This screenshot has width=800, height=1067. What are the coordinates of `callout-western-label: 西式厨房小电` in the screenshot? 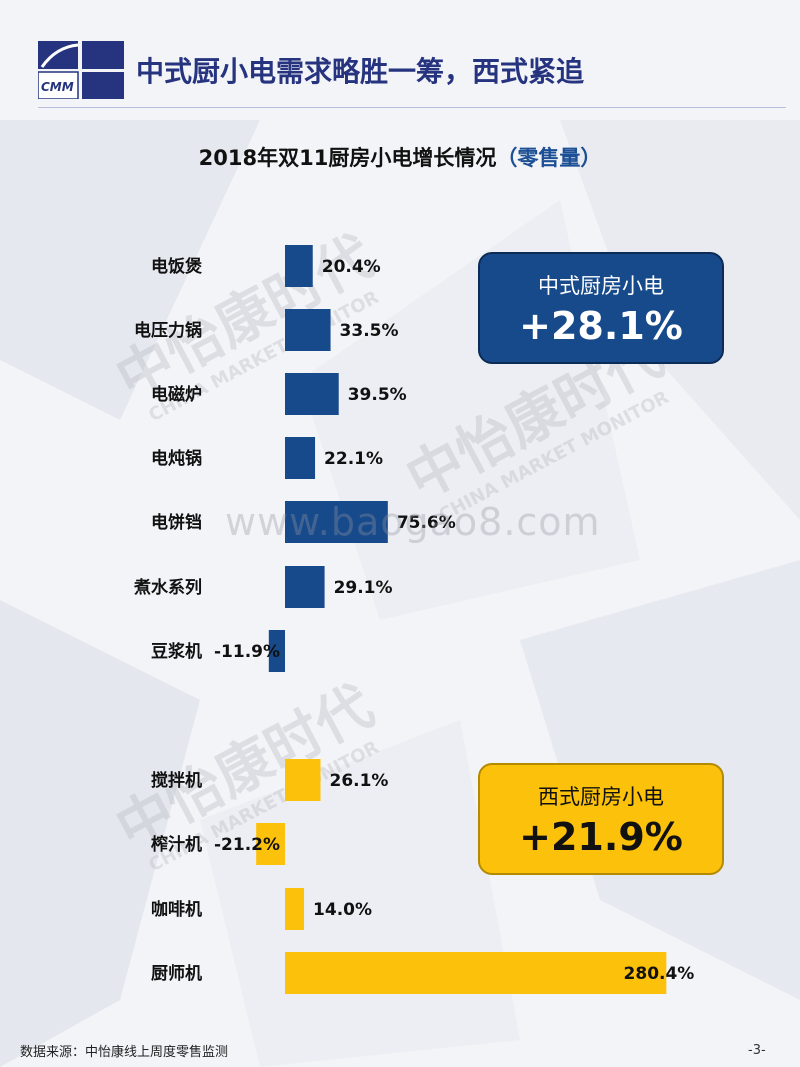 It's located at (601, 797).